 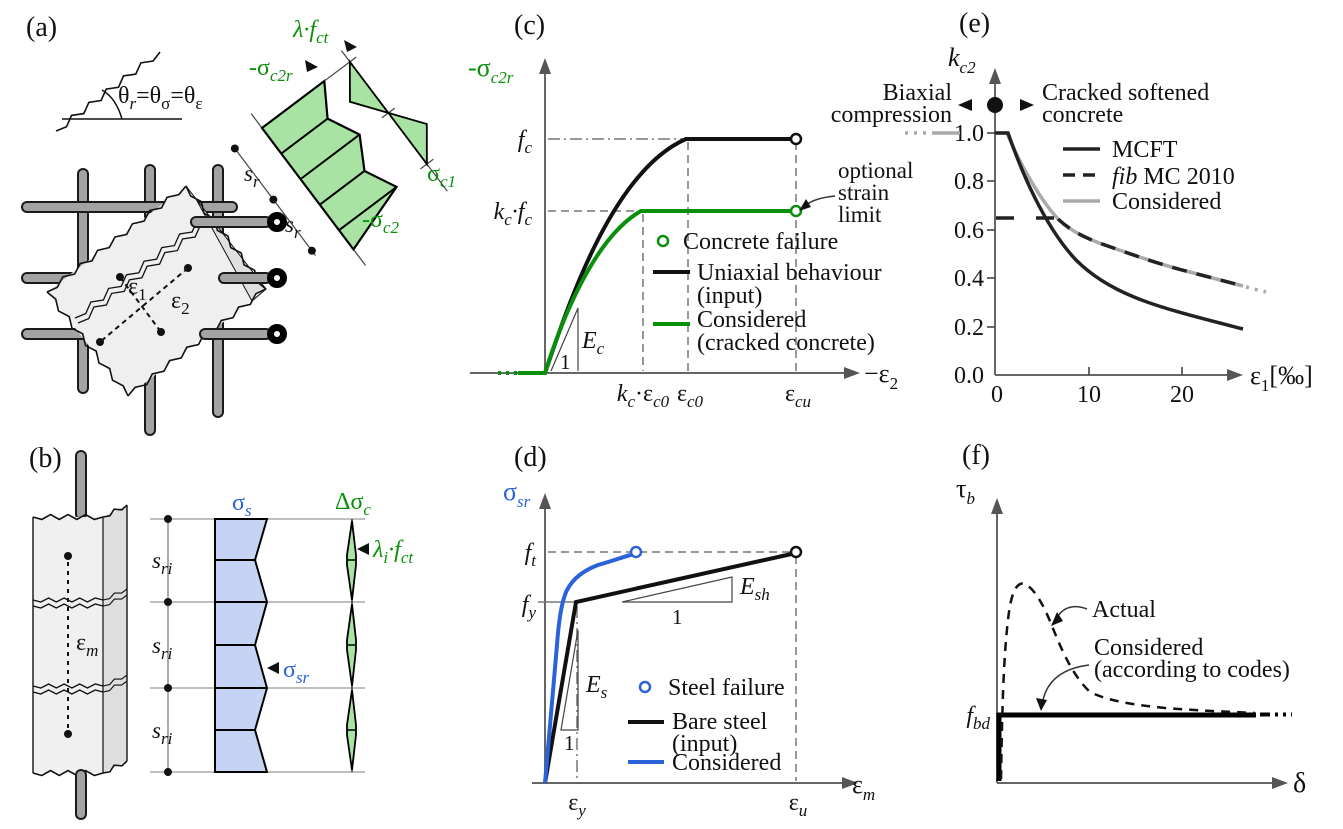 I want to click on sigma-c1-label: σc1, so click(x=441, y=176).